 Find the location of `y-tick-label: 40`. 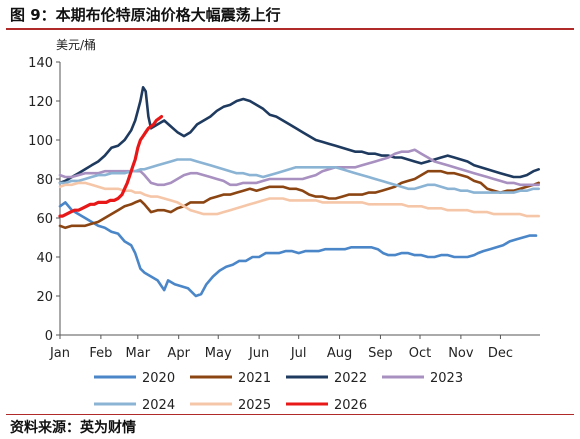

y-tick-label: 40 is located at coordinates (44, 258).